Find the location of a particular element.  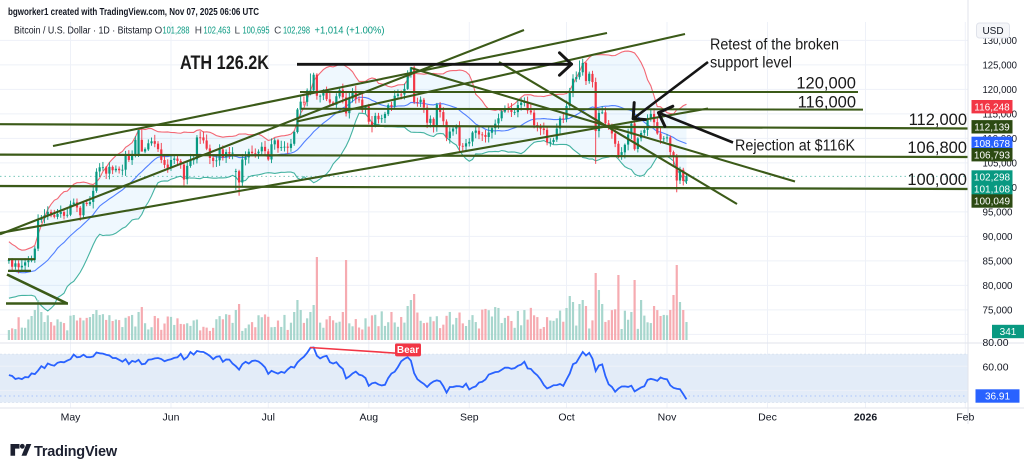

svg-text: 101,108 is located at coordinates (992, 190).